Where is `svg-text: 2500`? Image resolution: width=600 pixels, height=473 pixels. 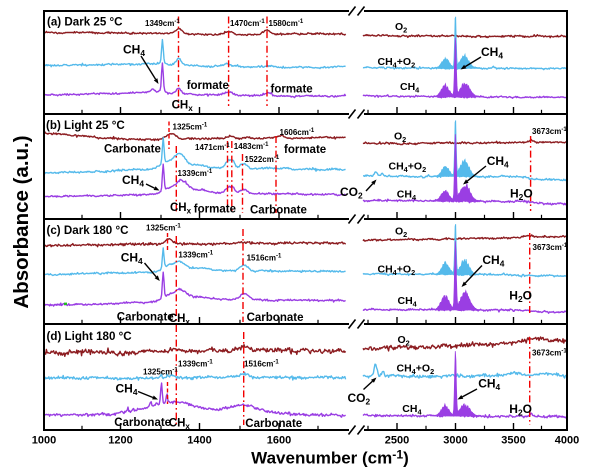 svg-text: 2500 is located at coordinates (397, 441).